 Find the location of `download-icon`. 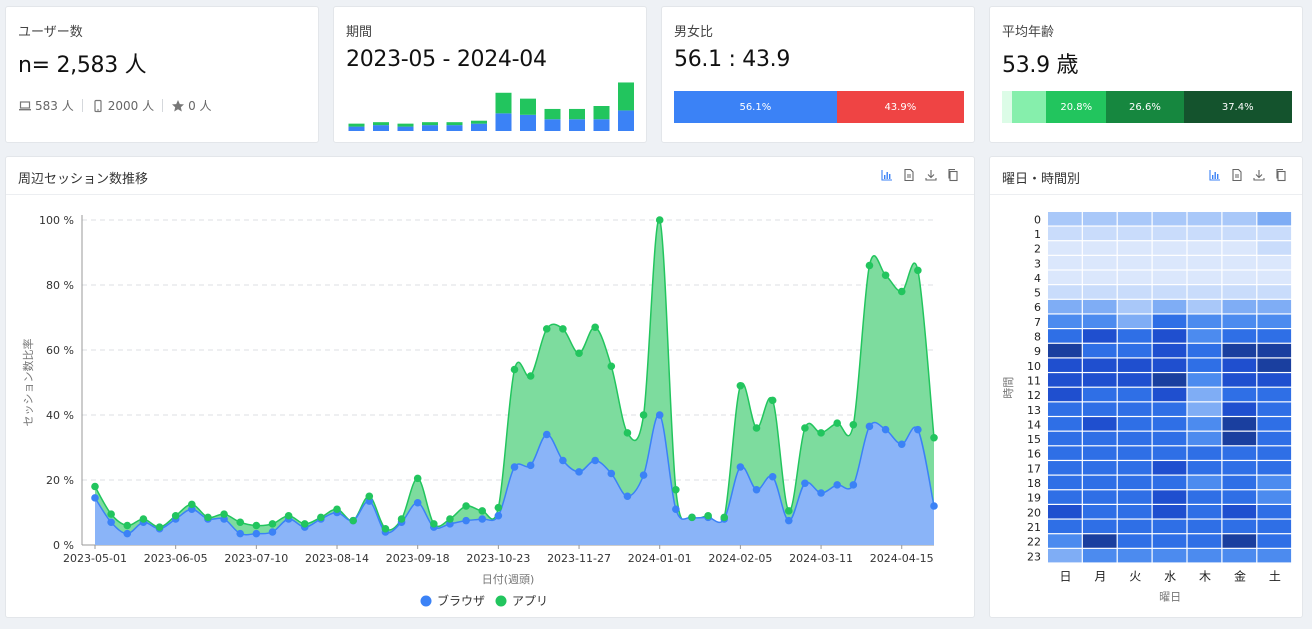

download-icon is located at coordinates (1259, 175).